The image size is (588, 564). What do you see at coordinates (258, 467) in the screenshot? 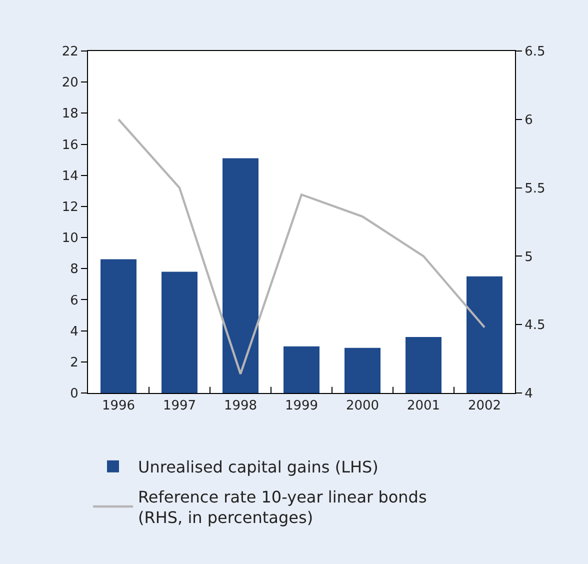
I see `legend-label: Unrealised capital gains (LHS)` at bounding box center [258, 467].